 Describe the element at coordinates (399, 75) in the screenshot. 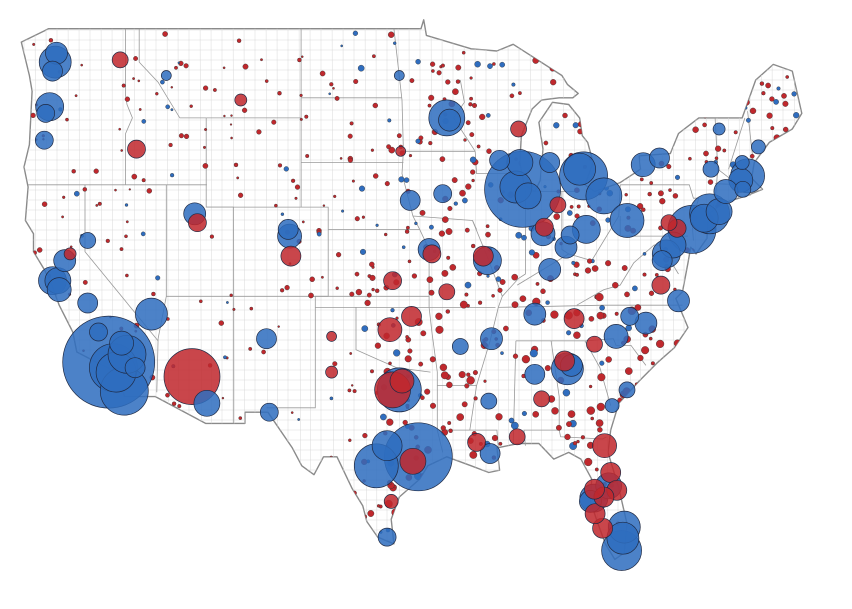

I see `county-bubble-fargo` at that location.